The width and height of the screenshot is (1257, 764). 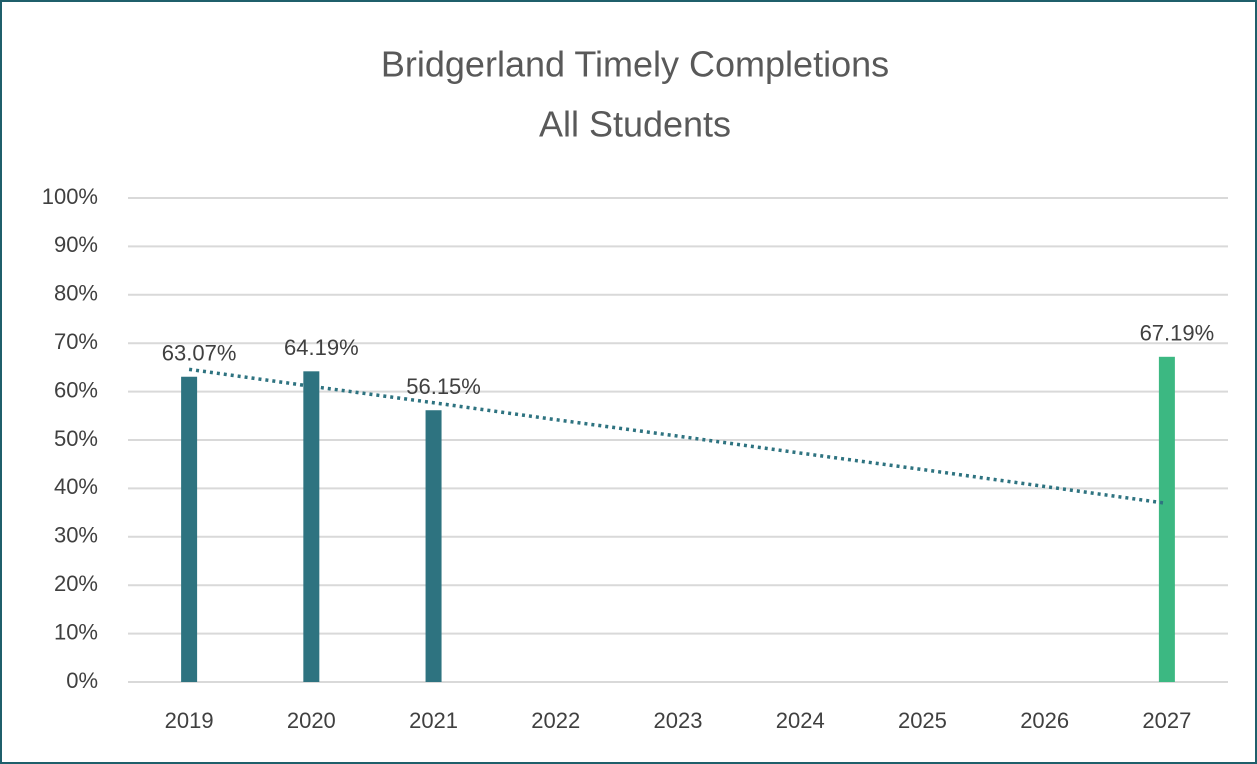 What do you see at coordinates (922, 720) in the screenshot?
I see `x-tick-label: 2025` at bounding box center [922, 720].